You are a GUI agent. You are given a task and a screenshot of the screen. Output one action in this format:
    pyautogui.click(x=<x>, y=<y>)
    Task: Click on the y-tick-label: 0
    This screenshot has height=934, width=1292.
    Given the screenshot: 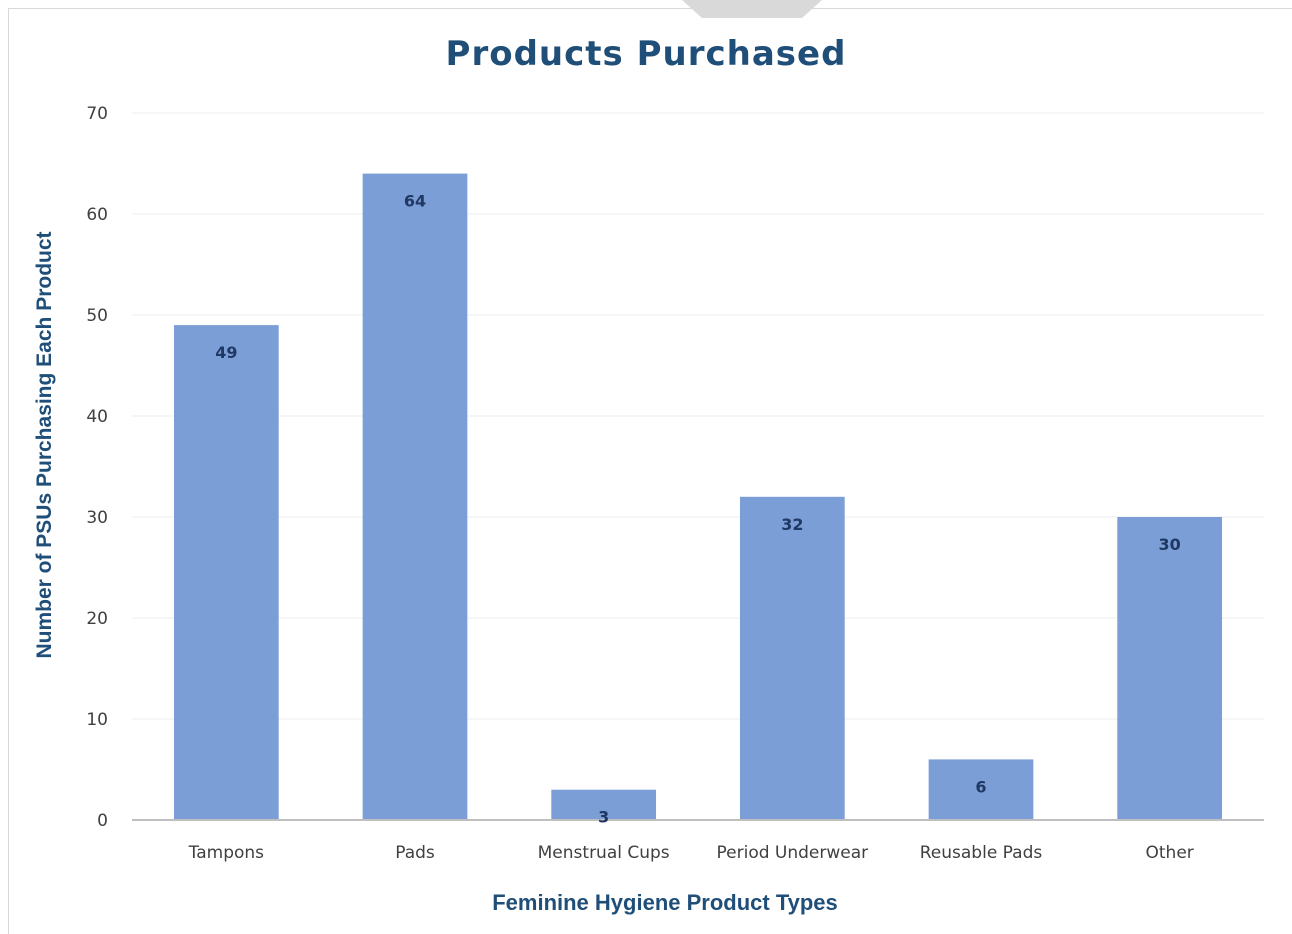 What is the action you would take?
    pyautogui.click(x=102, y=821)
    